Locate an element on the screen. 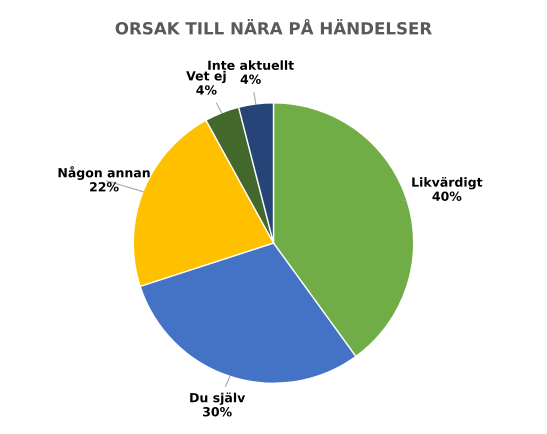  slice-label: Vet ej is located at coordinates (206, 77).